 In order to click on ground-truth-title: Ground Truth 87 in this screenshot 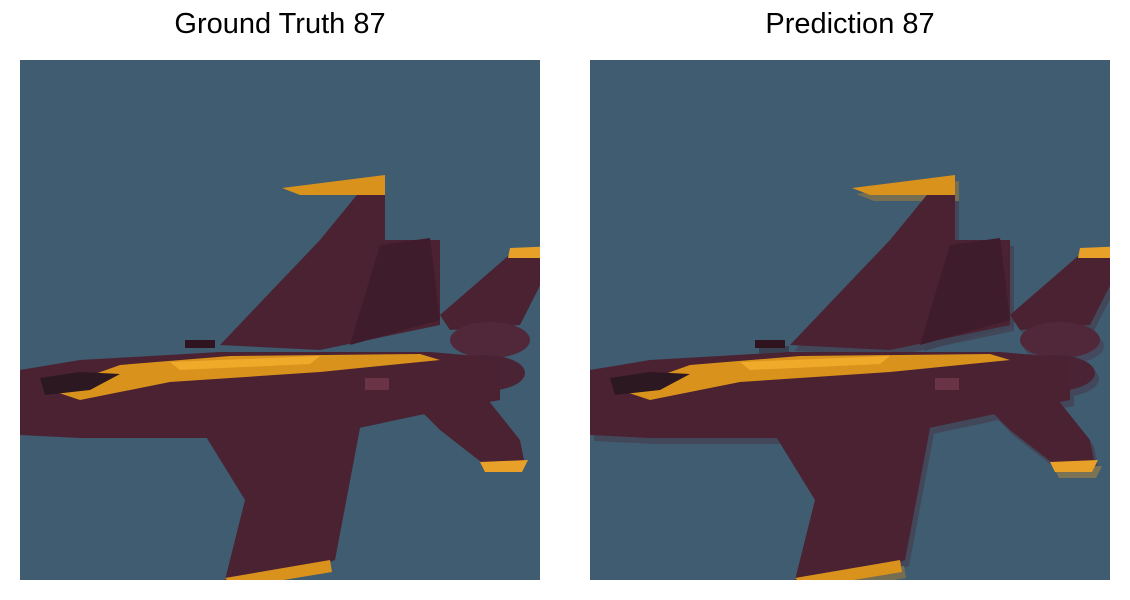, I will do `click(280, 24)`.